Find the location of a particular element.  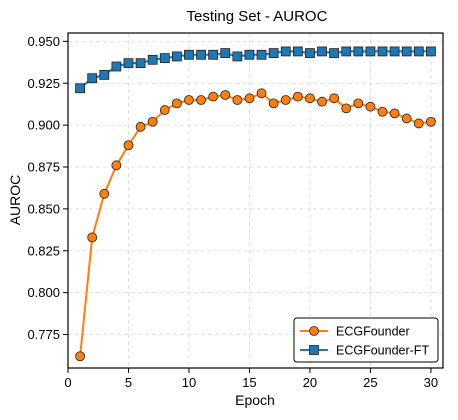

y-tick-label: 0.825 is located at coordinates (43, 250).